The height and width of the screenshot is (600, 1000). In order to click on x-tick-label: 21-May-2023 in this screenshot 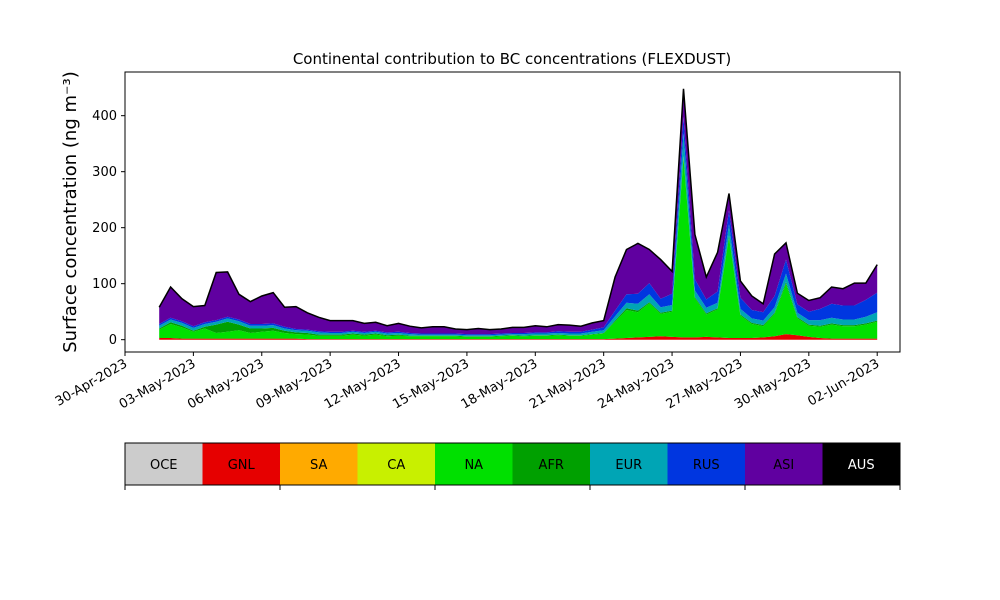, I will do `click(568, 384)`.